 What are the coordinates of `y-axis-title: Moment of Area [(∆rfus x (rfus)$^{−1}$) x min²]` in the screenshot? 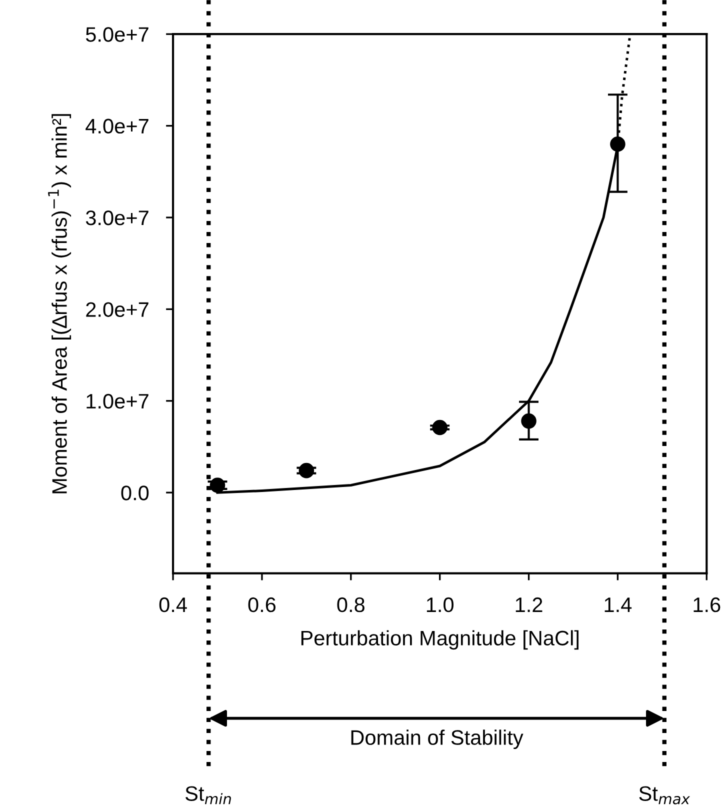 It's located at (60, 304).